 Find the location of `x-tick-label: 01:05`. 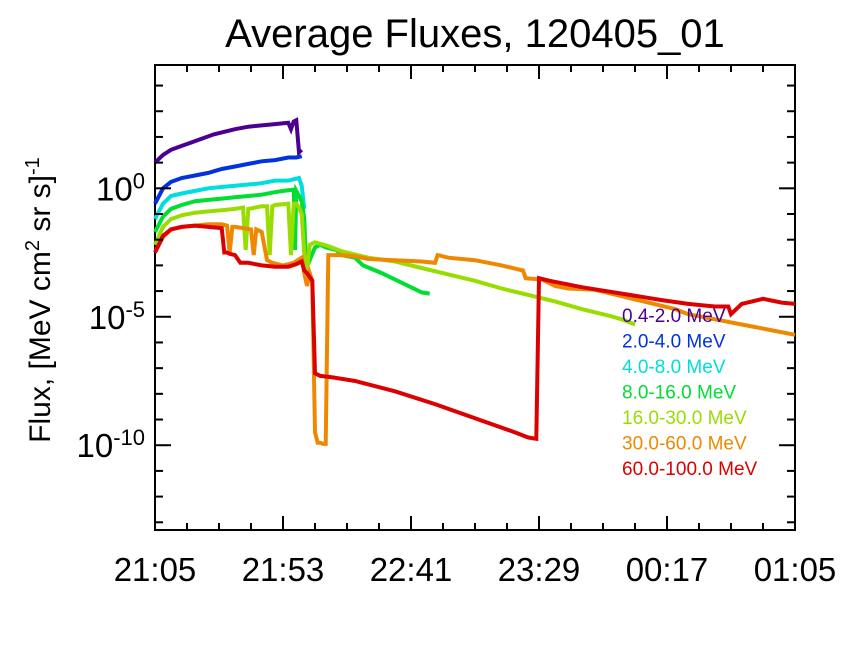

x-tick-label: 01:05 is located at coordinates (795, 569).